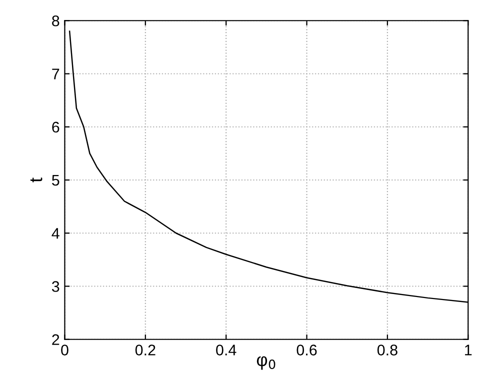 The height and width of the screenshot is (375, 498). Describe the element at coordinates (56, 286) in the screenshot. I see `y-tick-label: 3` at that location.